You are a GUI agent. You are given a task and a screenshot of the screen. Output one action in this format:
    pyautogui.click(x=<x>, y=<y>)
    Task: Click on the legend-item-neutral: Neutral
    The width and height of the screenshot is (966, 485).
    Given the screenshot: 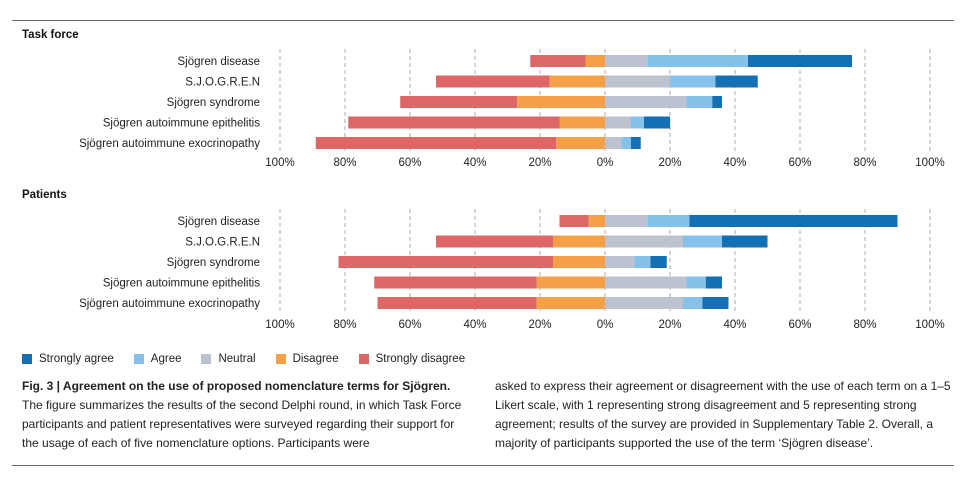 What is the action you would take?
    pyautogui.click(x=228, y=359)
    